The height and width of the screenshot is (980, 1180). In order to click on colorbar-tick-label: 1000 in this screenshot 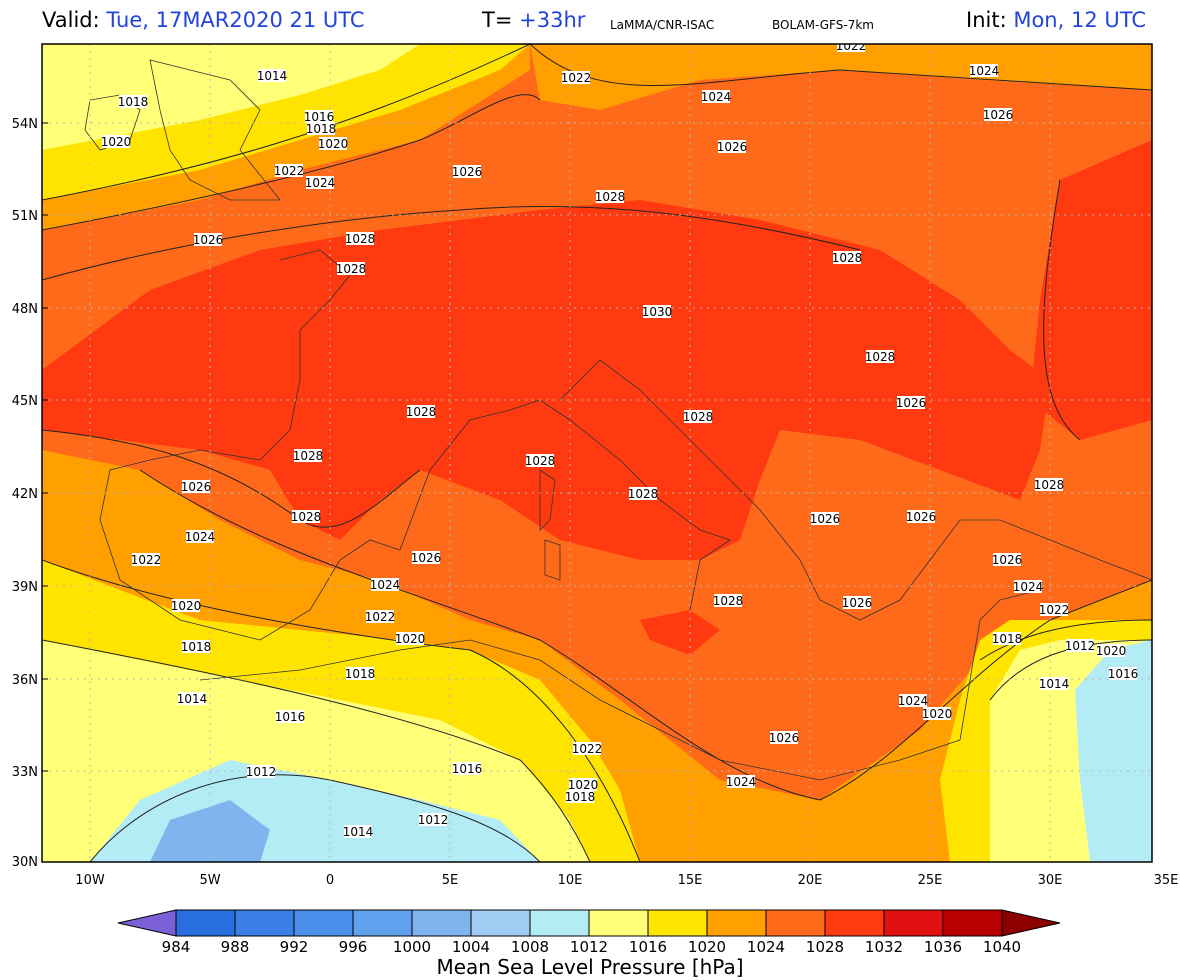, I will do `click(412, 947)`.